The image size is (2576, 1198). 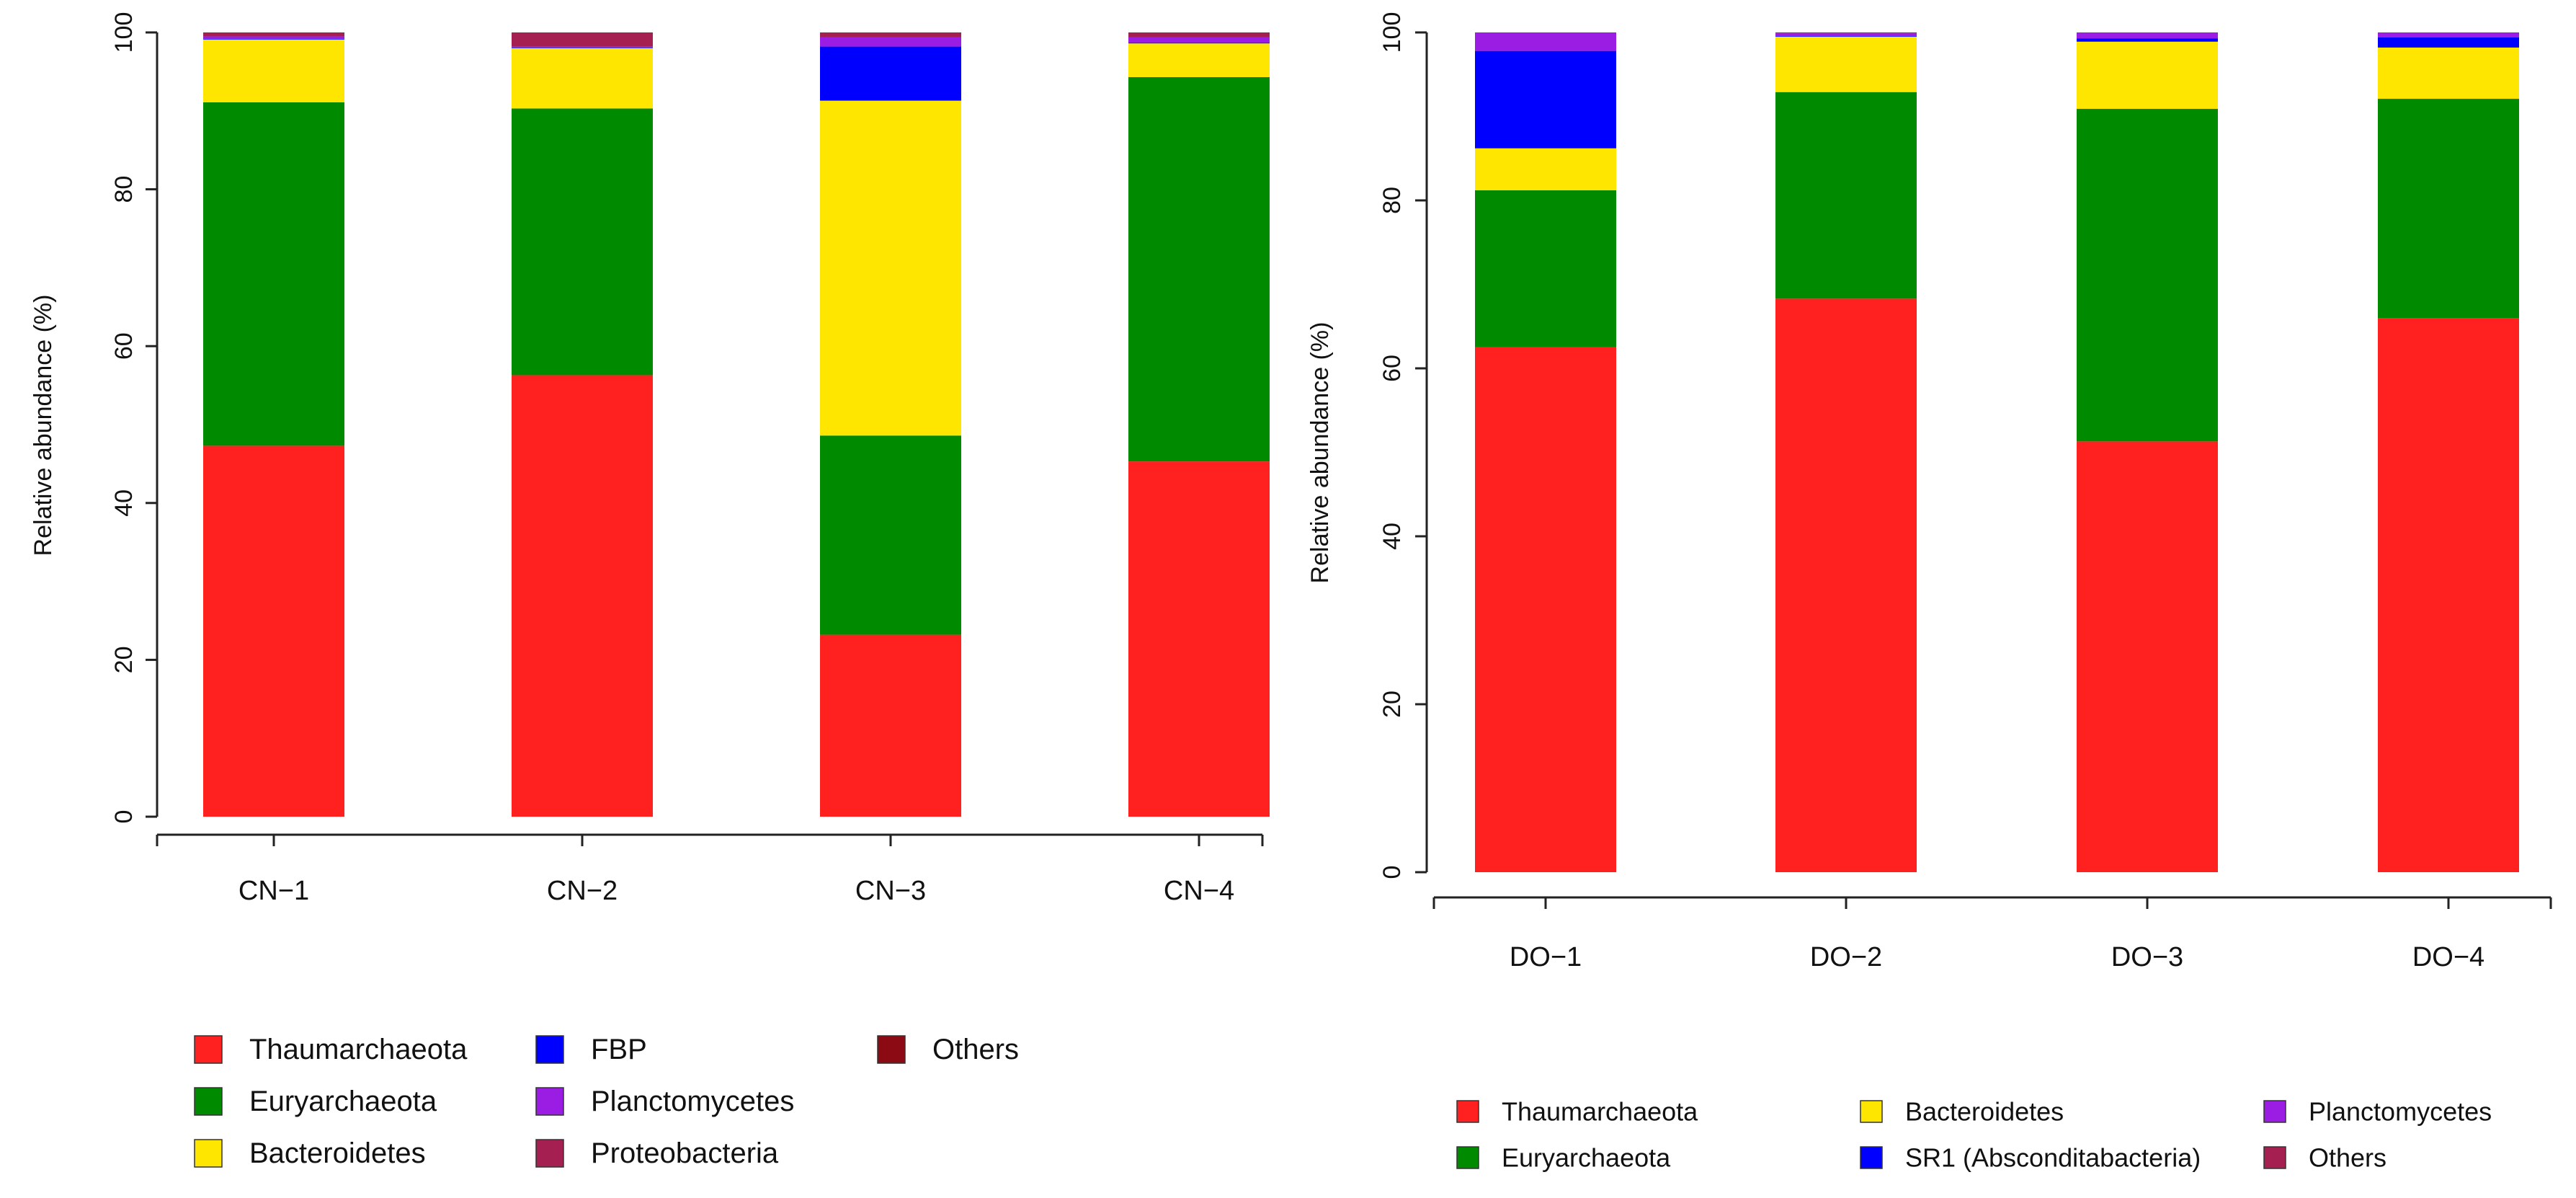 I want to click on legend-swatch-proteobacteria, so click(x=549, y=1153).